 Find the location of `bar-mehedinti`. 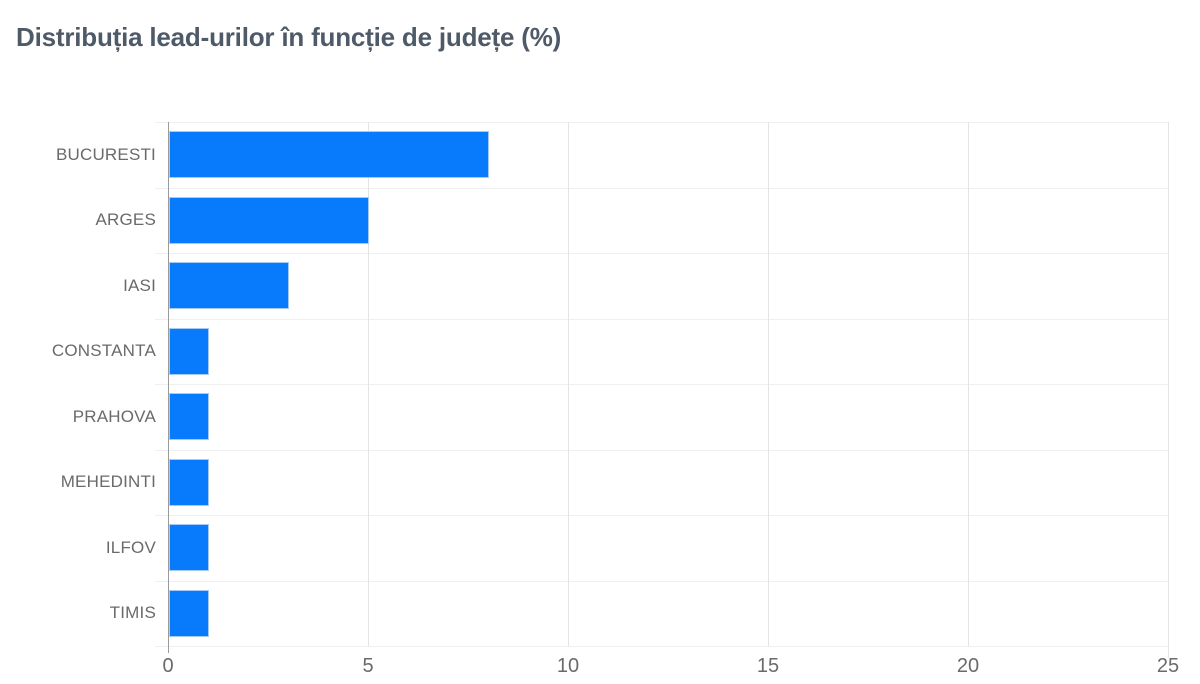

bar-mehedinti is located at coordinates (189, 482).